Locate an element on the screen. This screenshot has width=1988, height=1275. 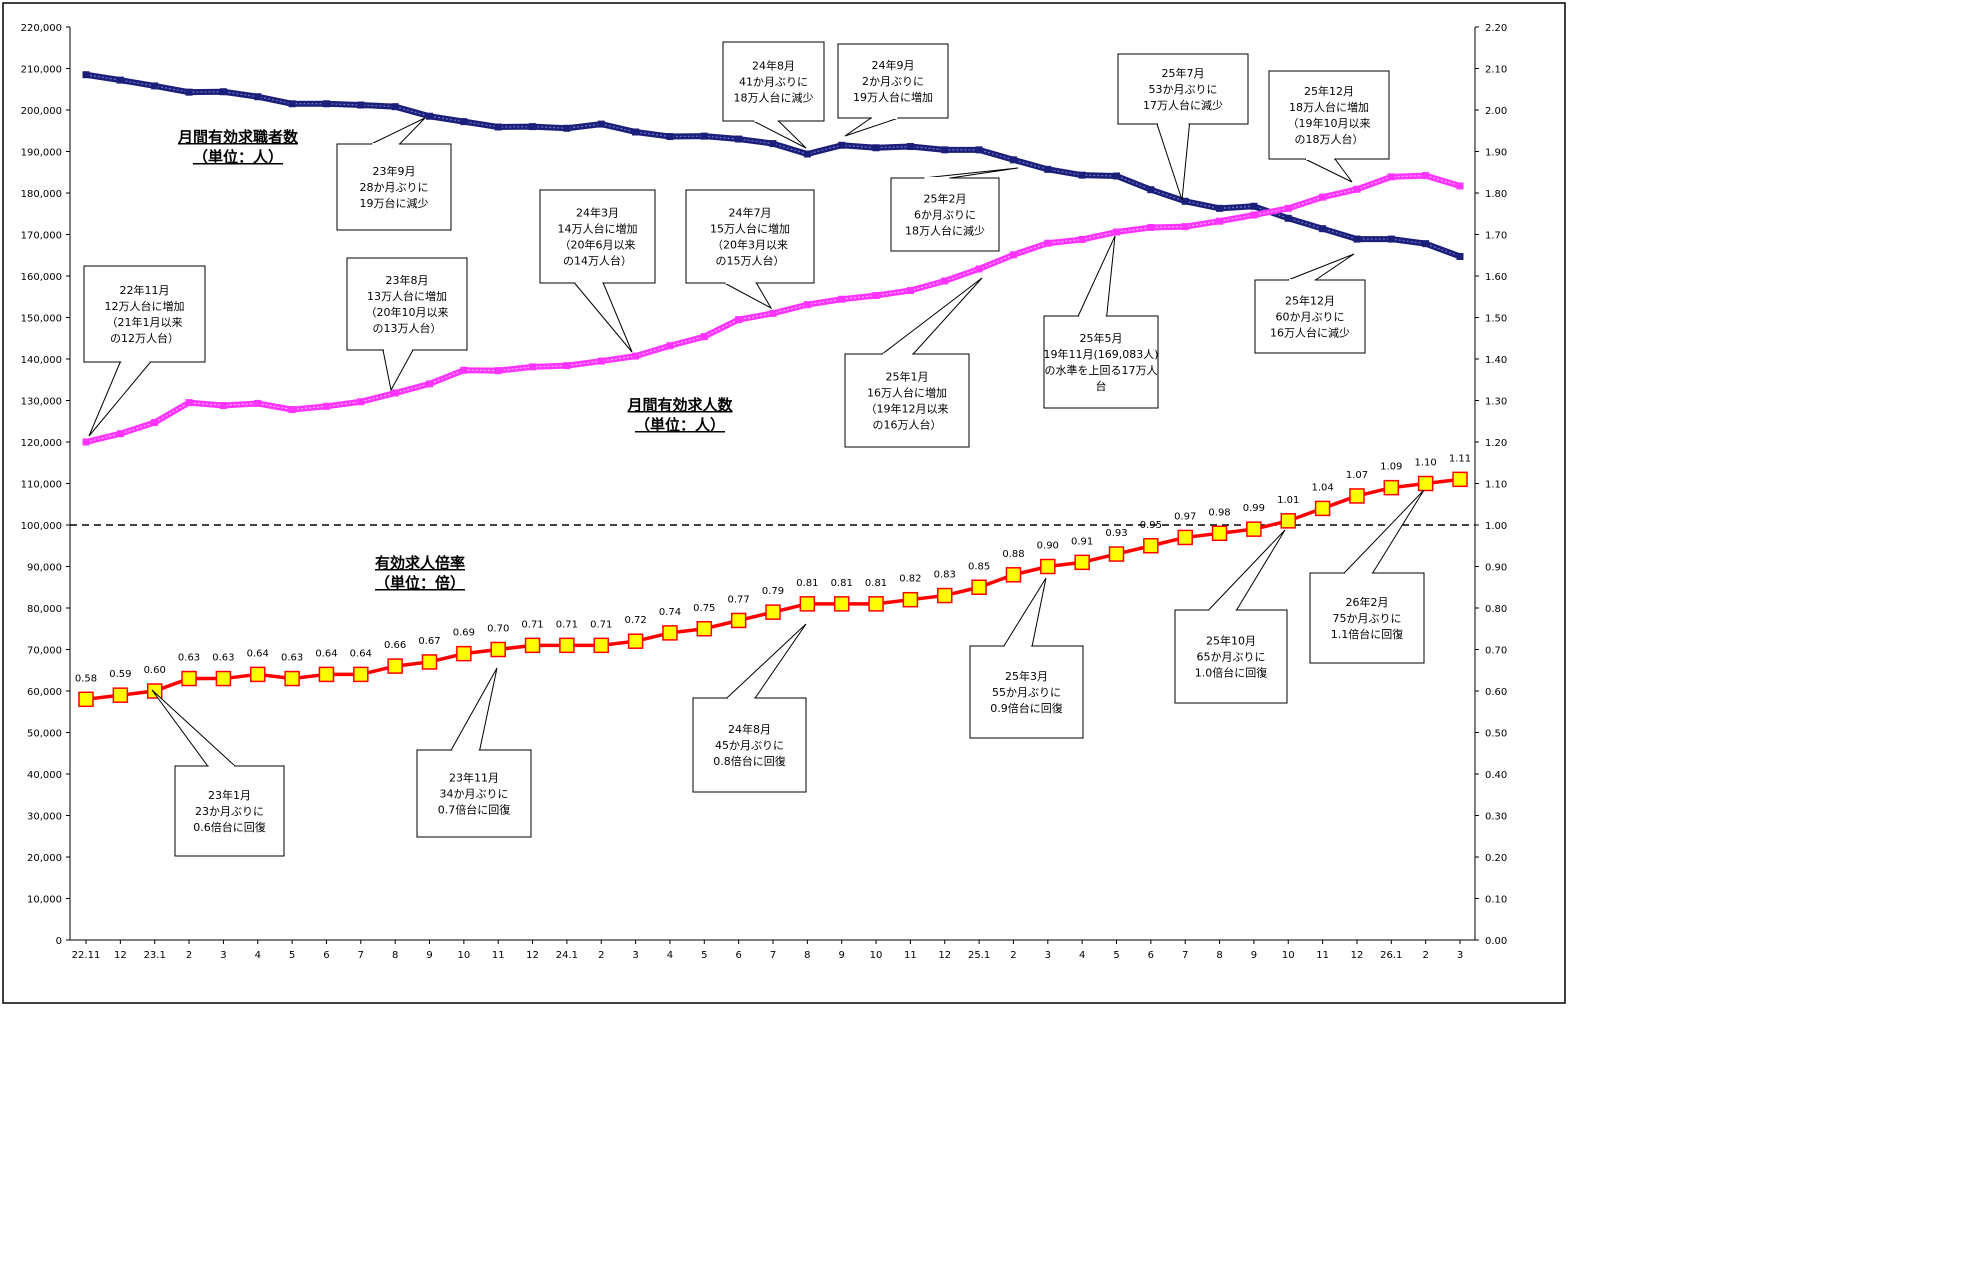
callout-text-line: 65か月ぶりに is located at coordinates (1231, 657).